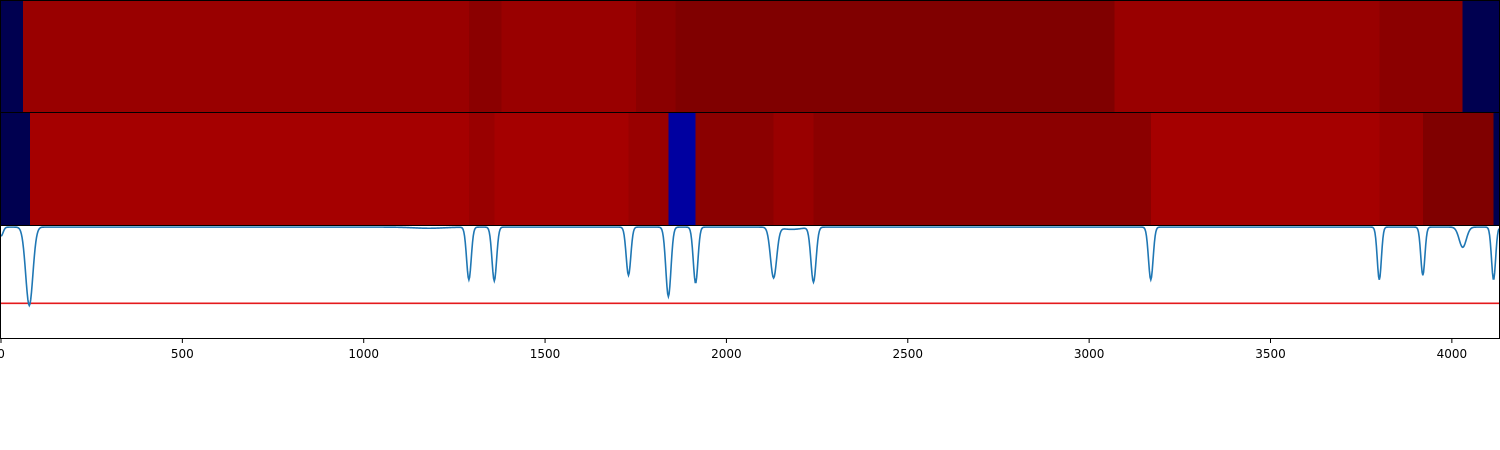 The image size is (1500, 450). I want to click on x-tick-label-2500: 2500, so click(908, 354).